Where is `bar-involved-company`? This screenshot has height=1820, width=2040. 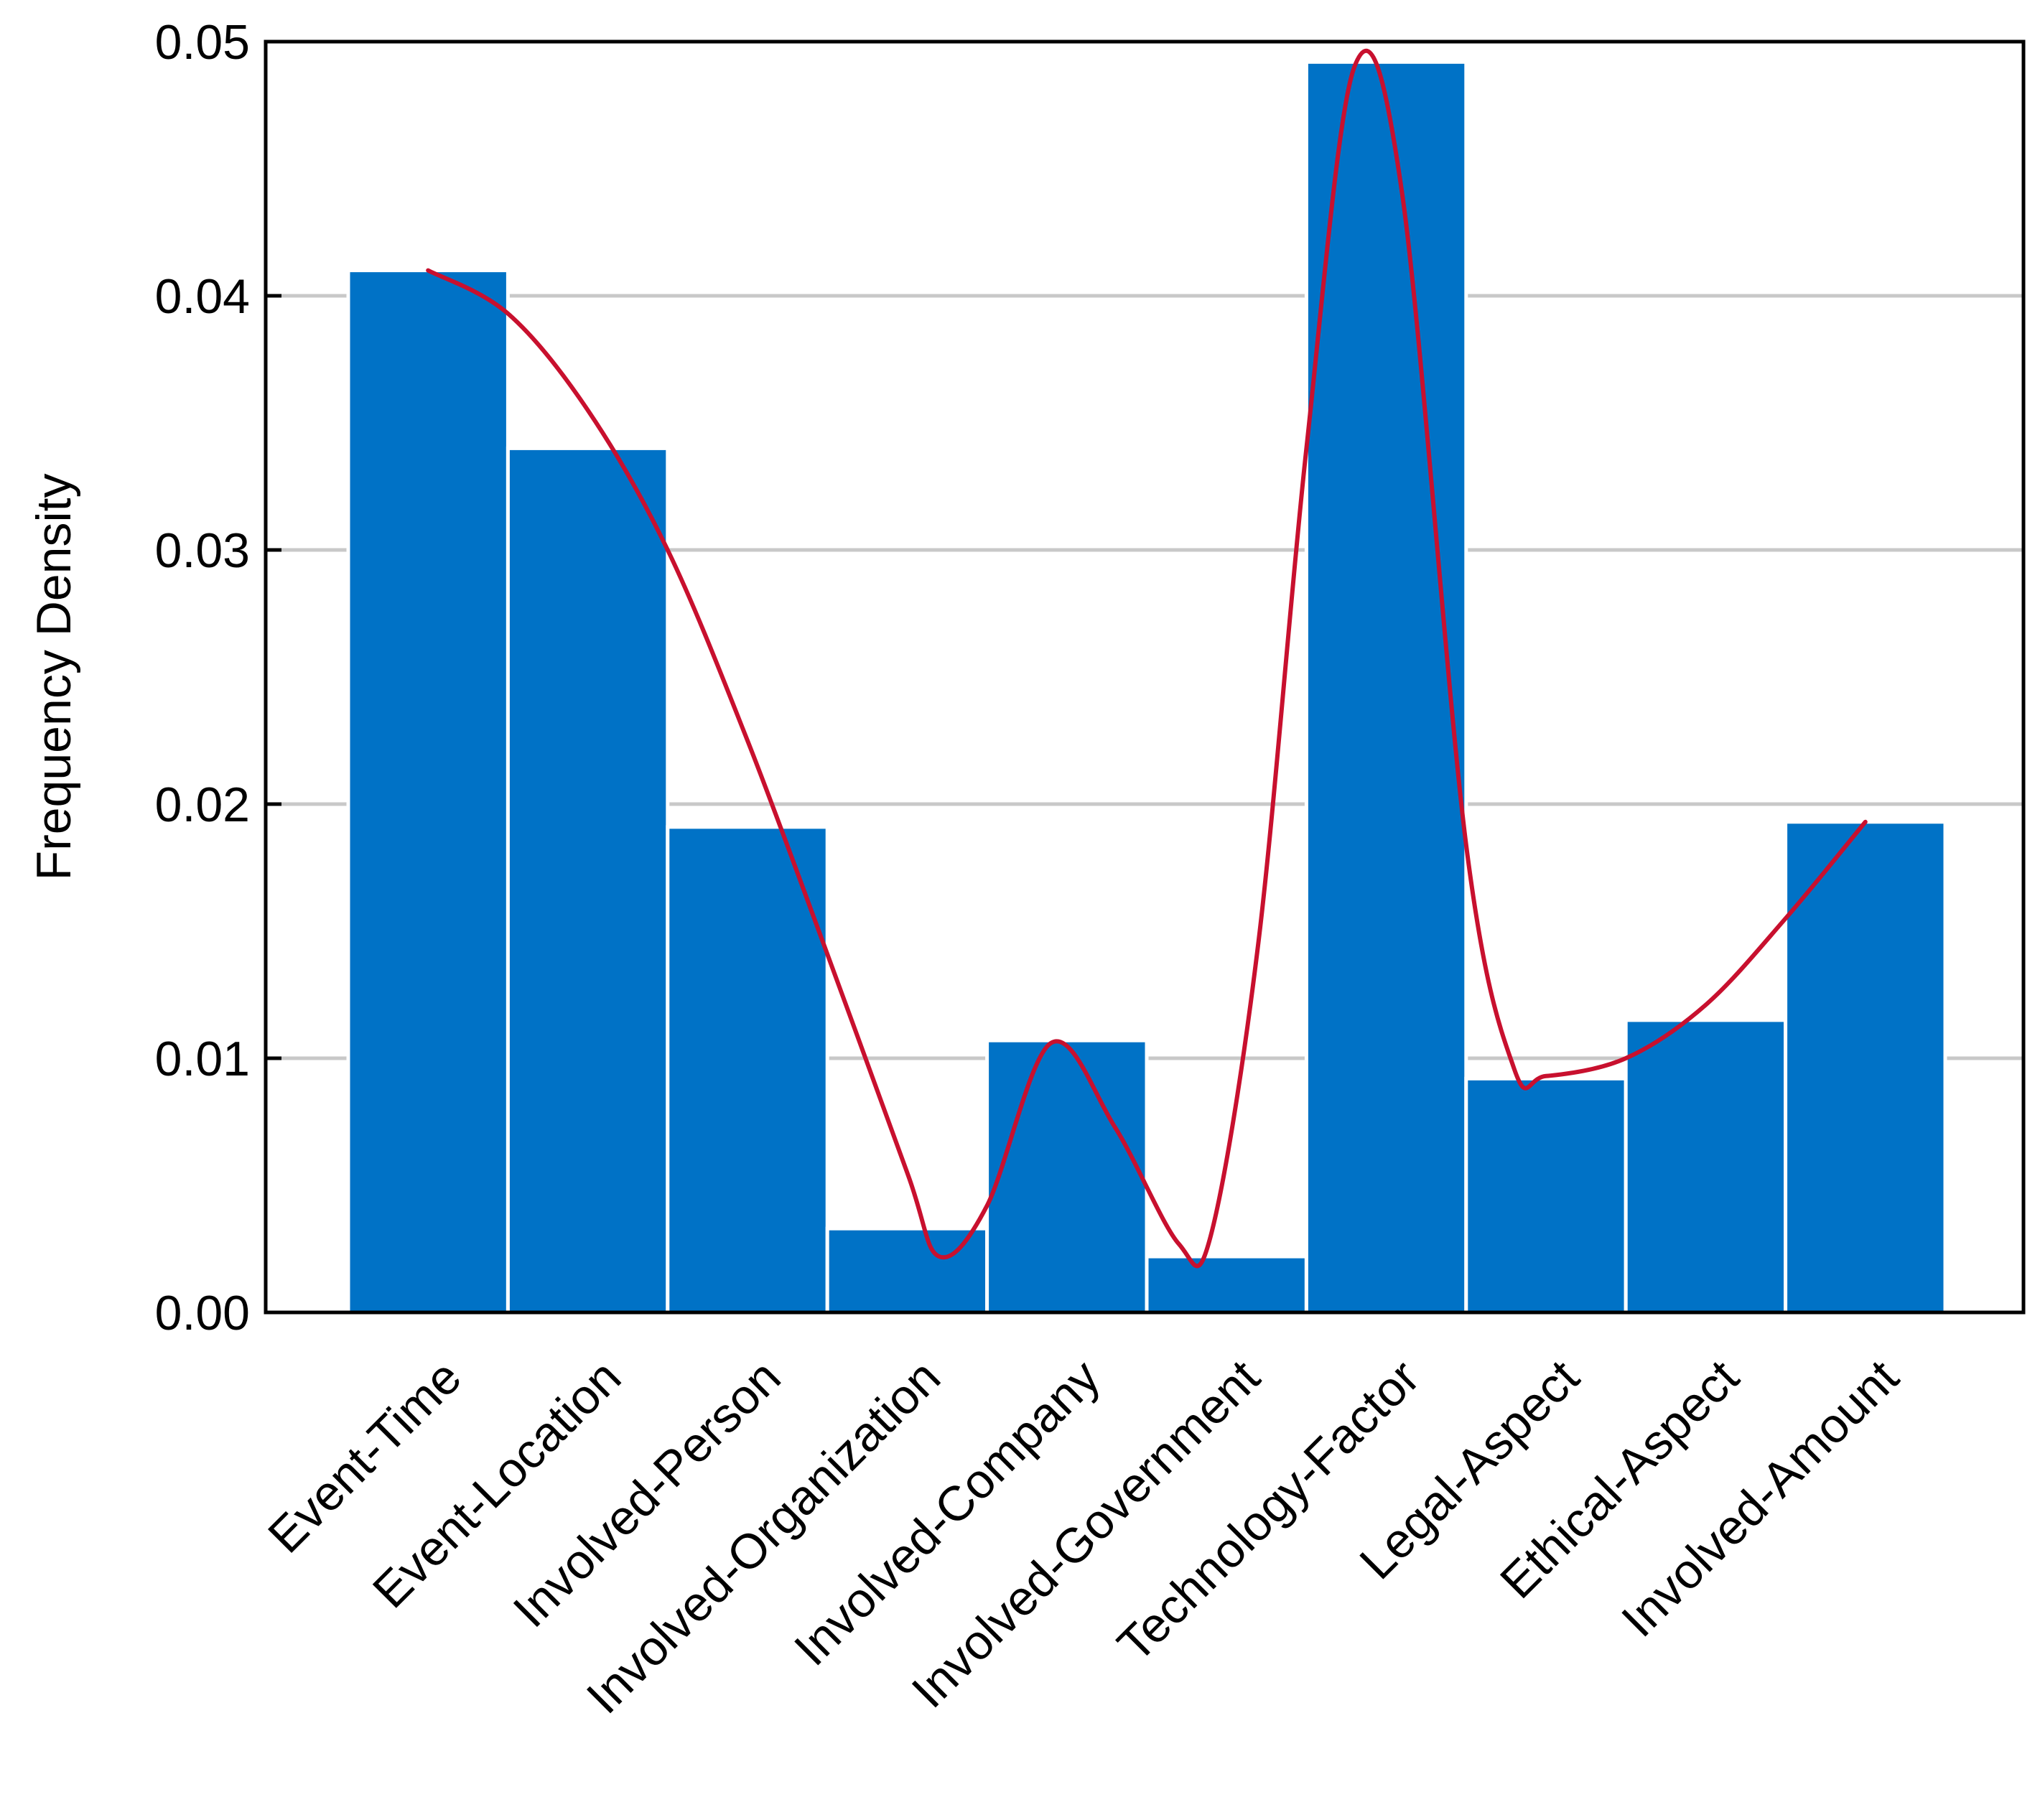
bar-involved-company is located at coordinates (1067, 1176).